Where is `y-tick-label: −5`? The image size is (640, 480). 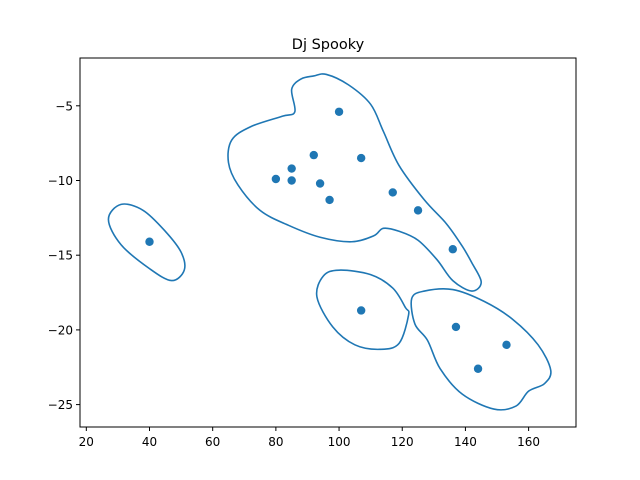
y-tick-label: −5 is located at coordinates (64, 106).